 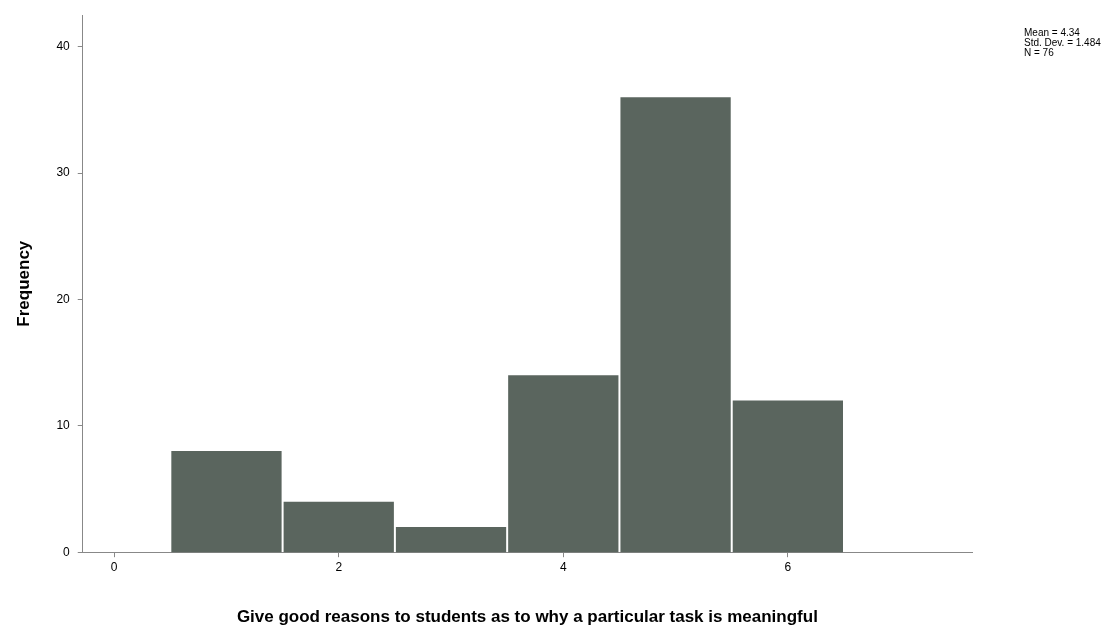 What do you see at coordinates (63, 425) in the screenshot?
I see `y-tick-label: 10` at bounding box center [63, 425].